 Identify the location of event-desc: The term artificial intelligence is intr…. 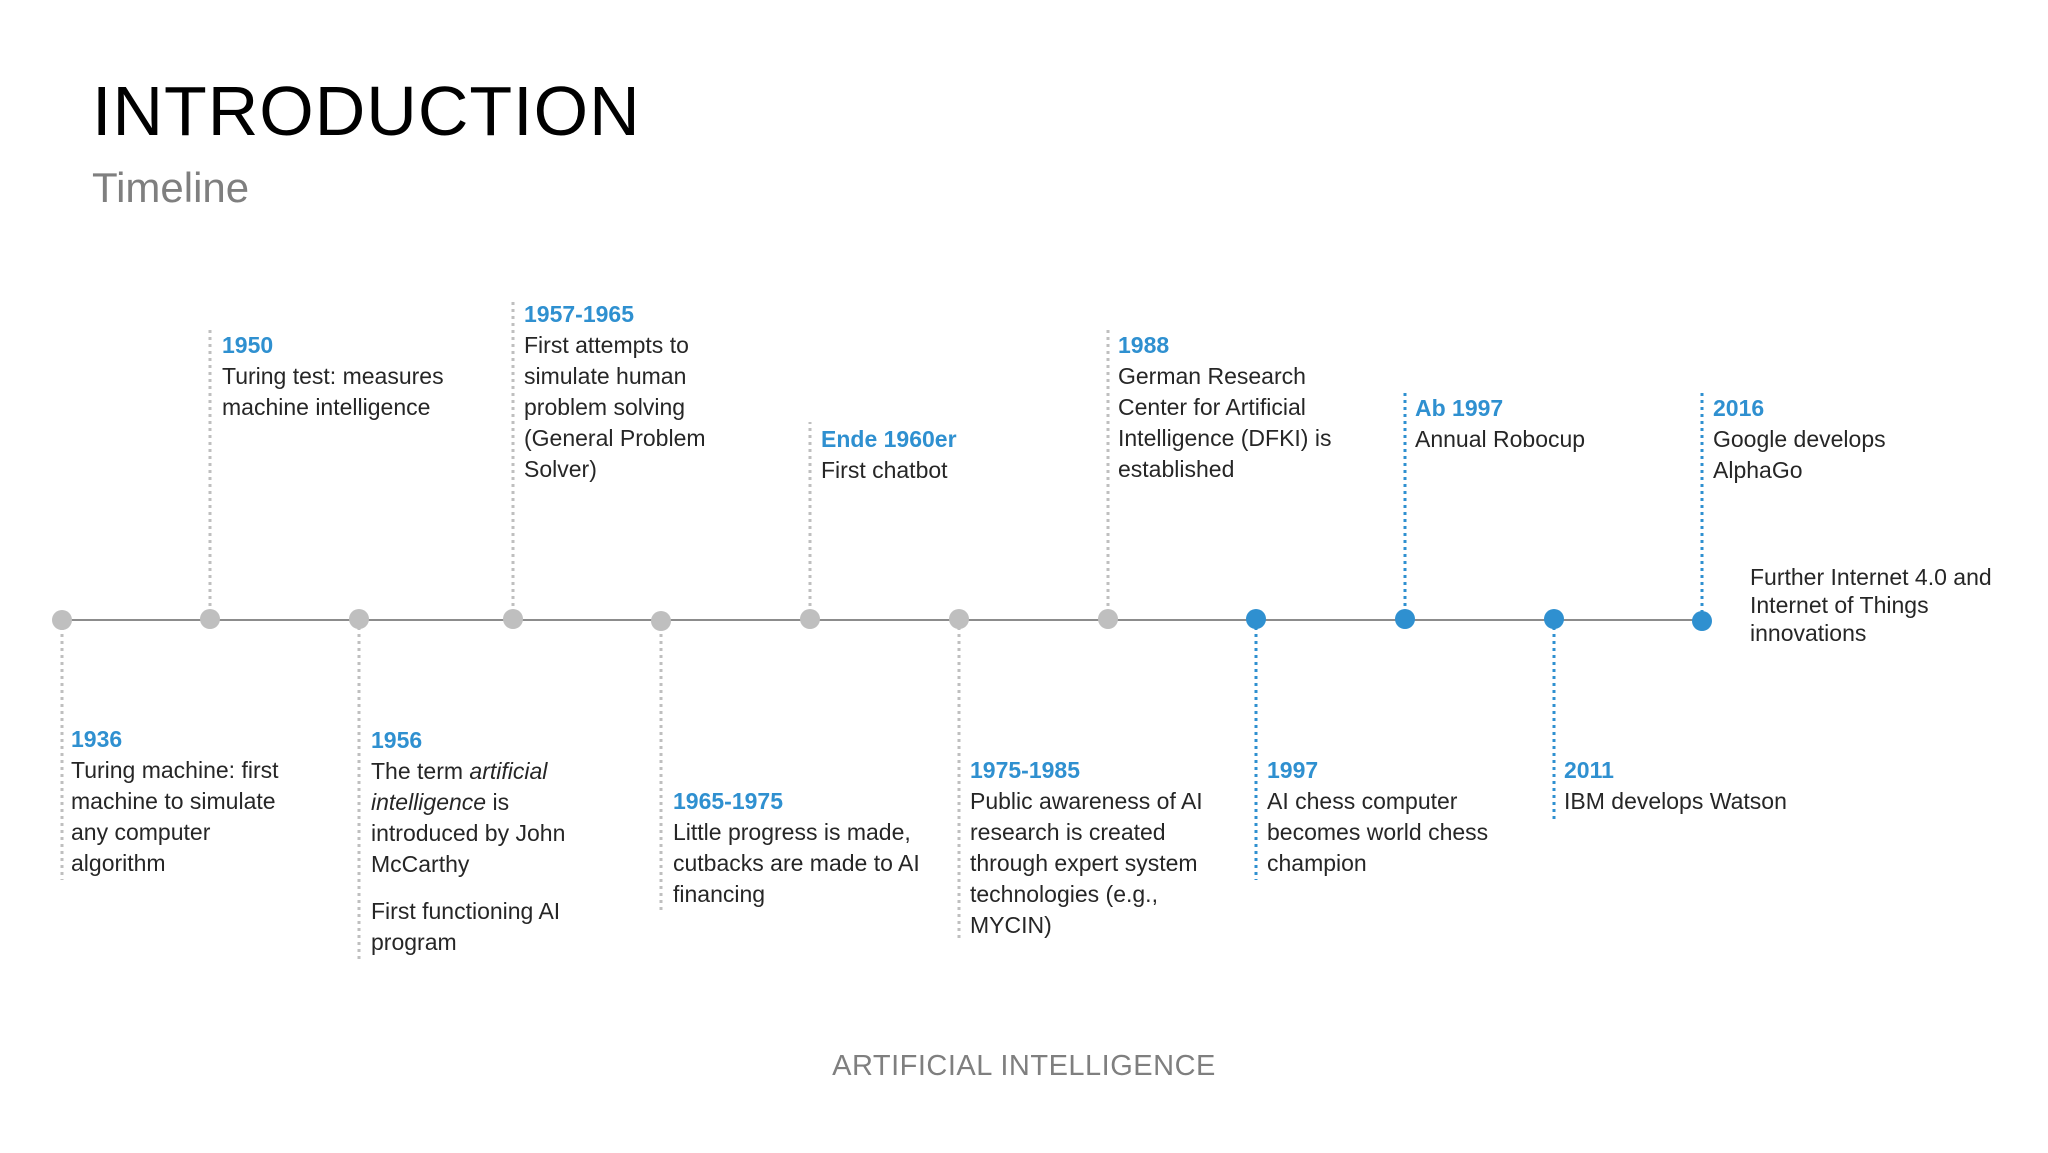
(468, 817).